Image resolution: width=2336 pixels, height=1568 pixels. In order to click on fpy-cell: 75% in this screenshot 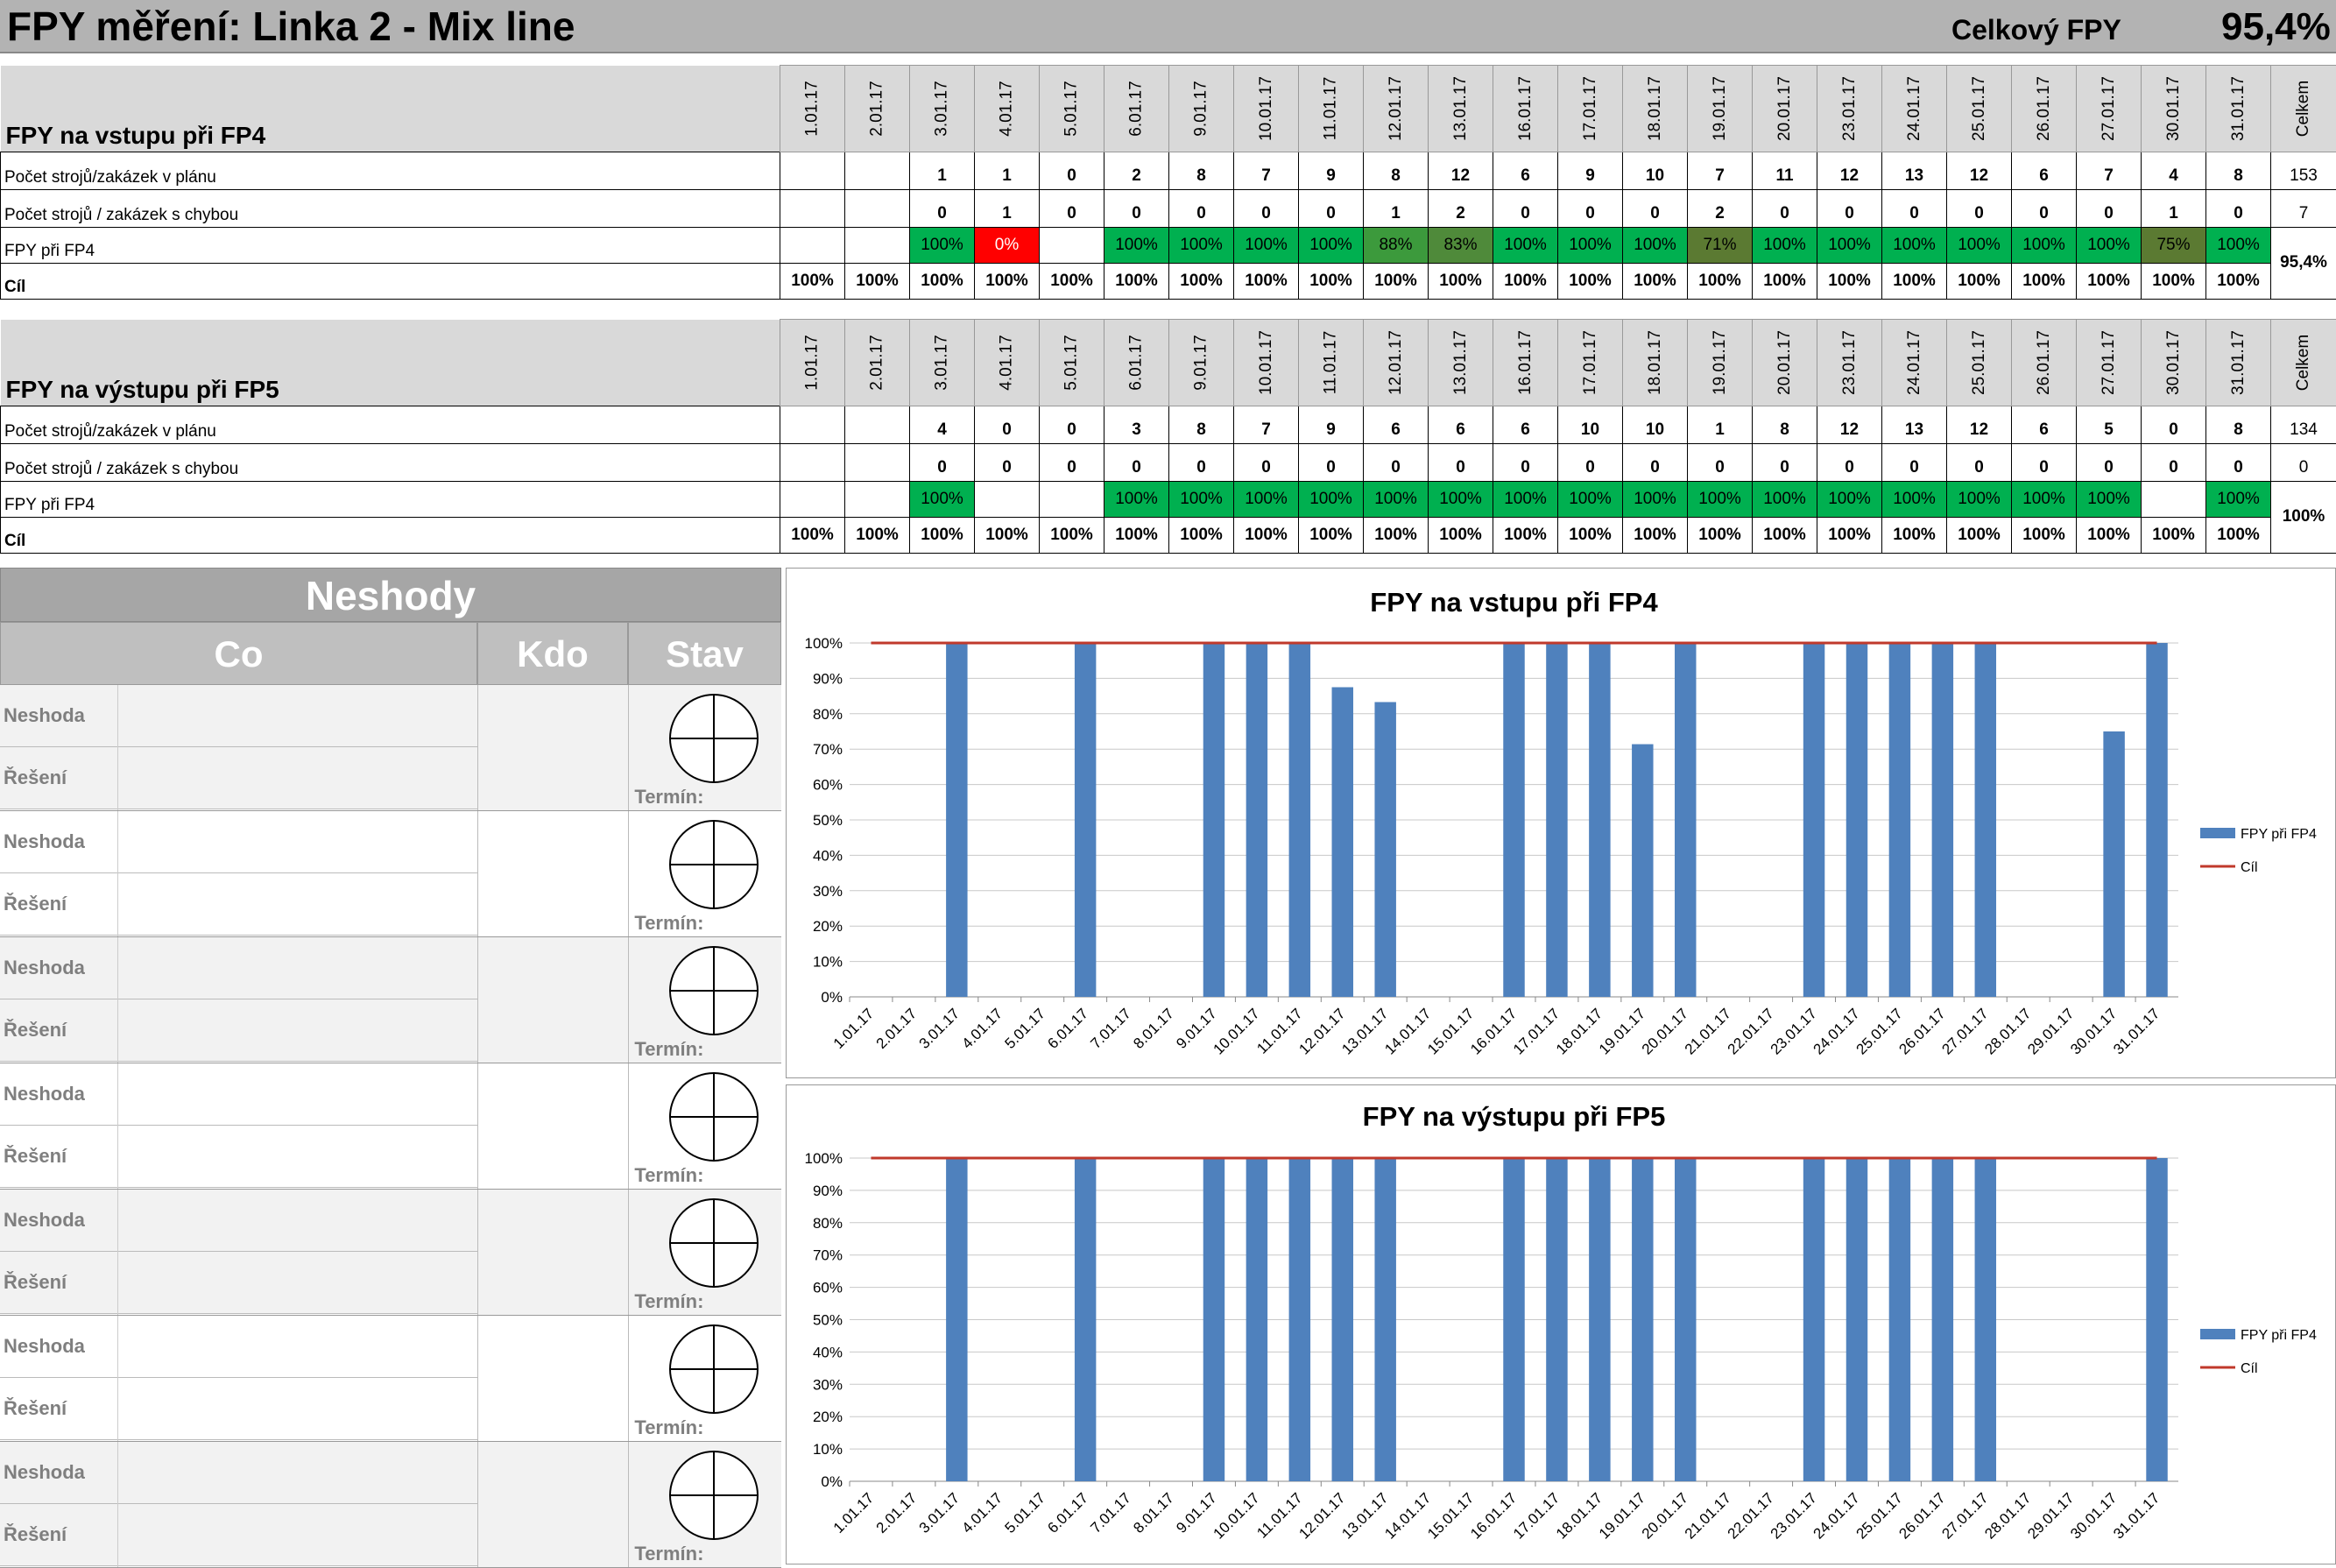, I will do `click(2174, 245)`.